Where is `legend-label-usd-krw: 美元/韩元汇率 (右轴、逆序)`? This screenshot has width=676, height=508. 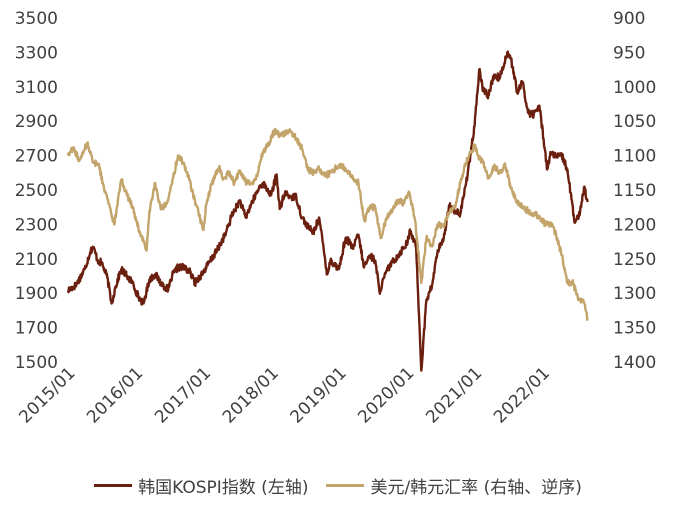
legend-label-usd-krw: 美元/韩元汇率 (右轴、逆序) is located at coordinates (476, 487).